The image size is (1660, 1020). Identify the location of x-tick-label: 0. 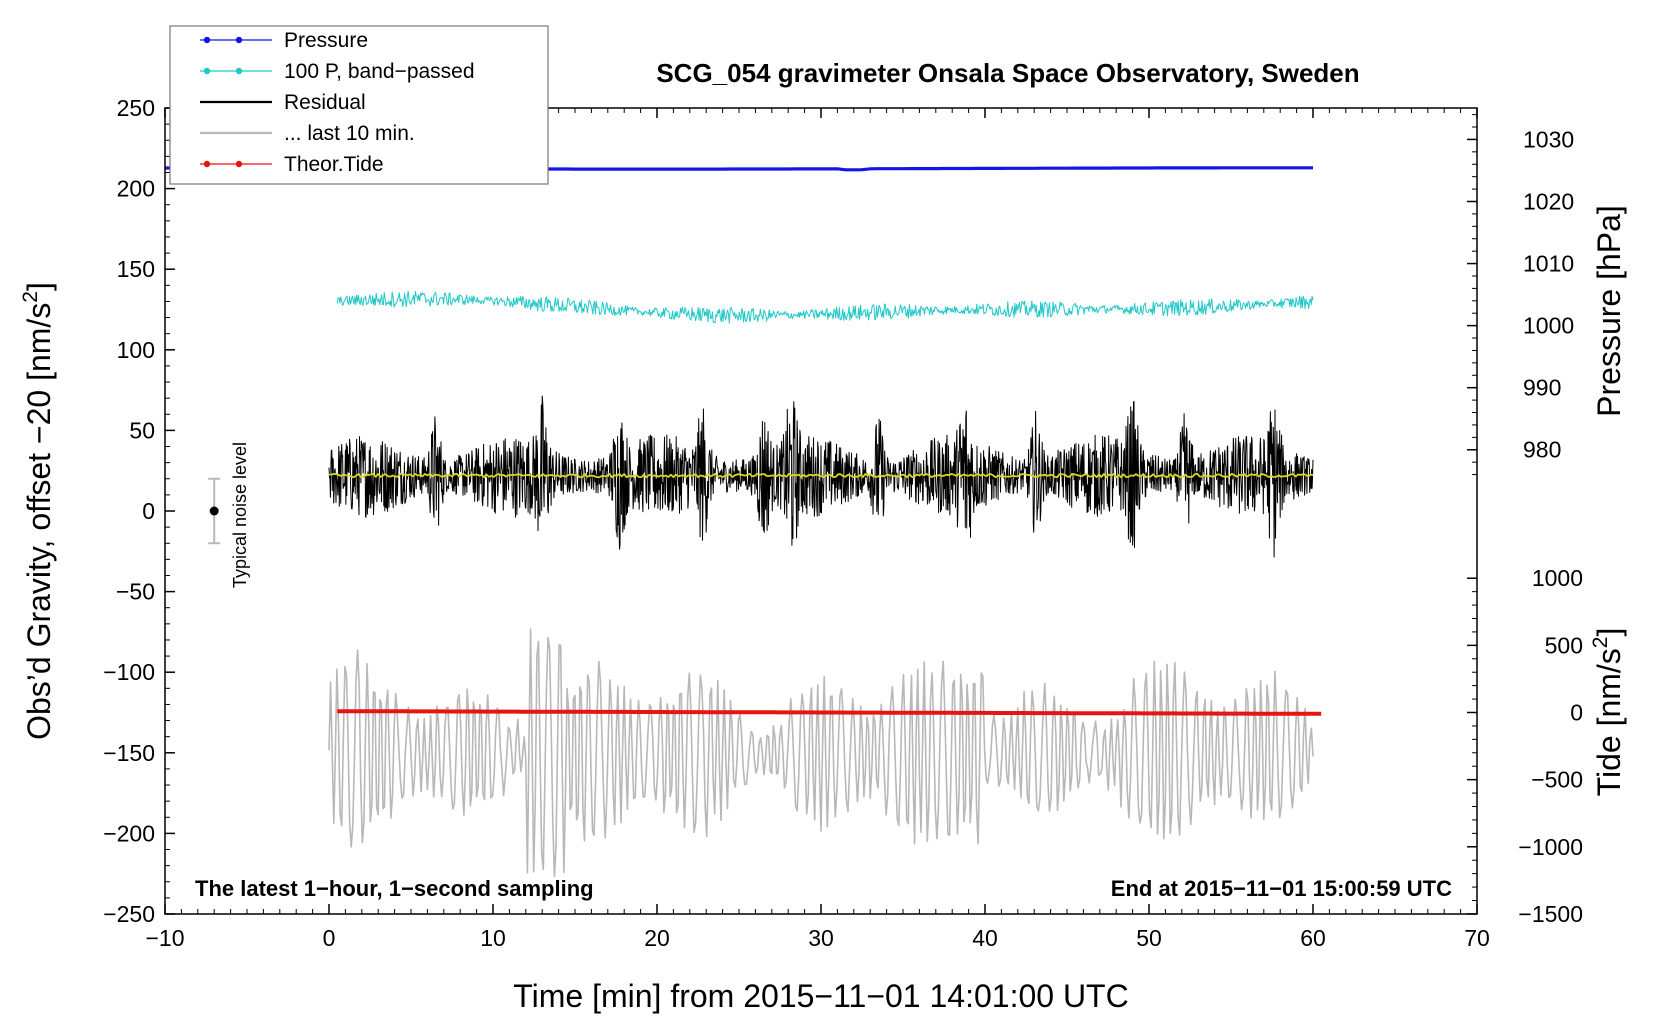
(329, 938).